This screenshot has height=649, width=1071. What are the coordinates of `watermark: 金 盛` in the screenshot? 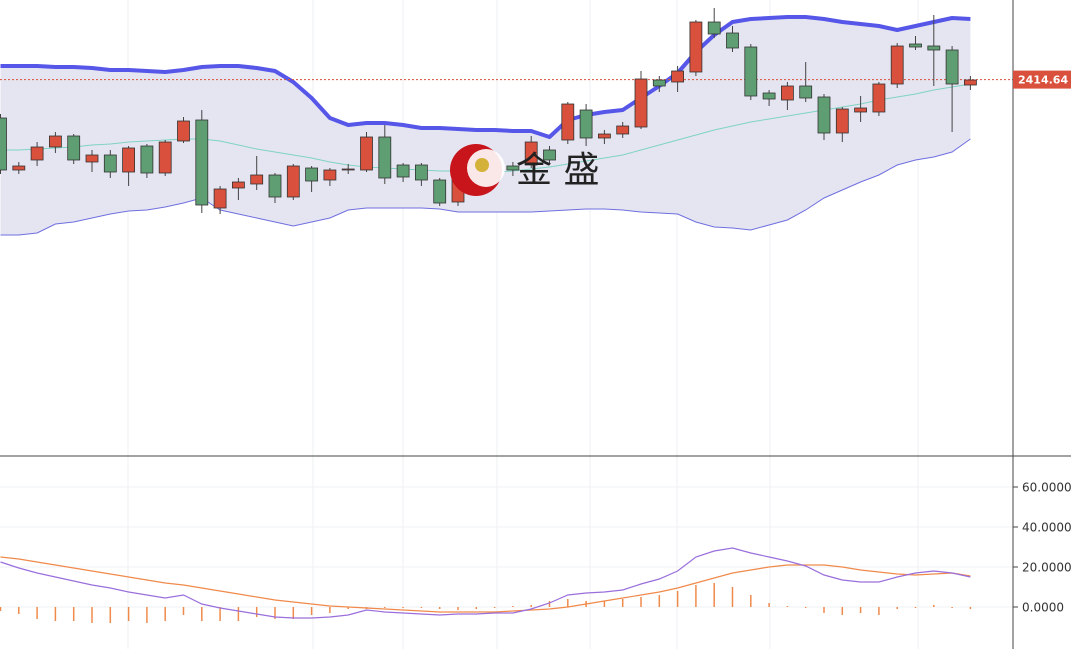 It's located at (557, 170).